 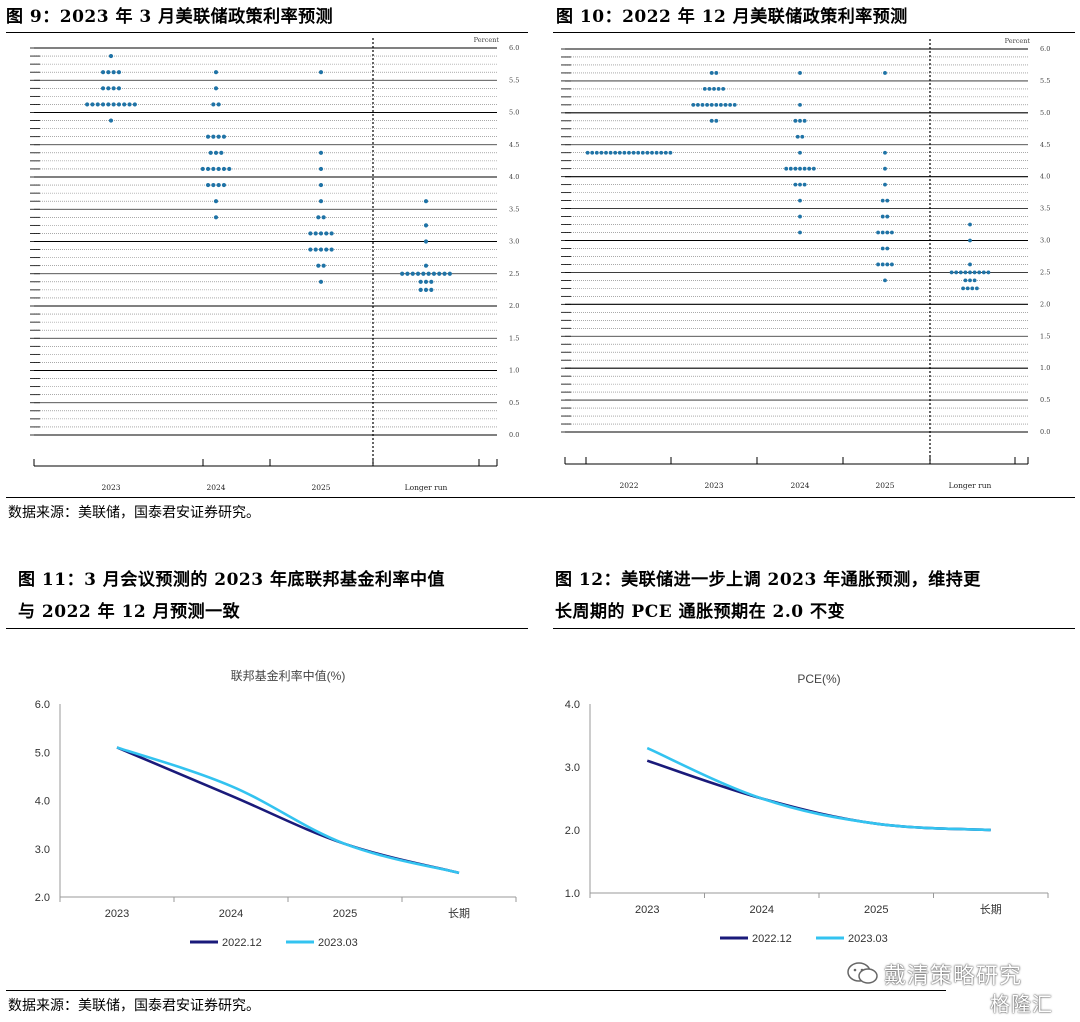 What do you see at coordinates (514, 435) in the screenshot?
I see `y-tick-label: 0.0` at bounding box center [514, 435].